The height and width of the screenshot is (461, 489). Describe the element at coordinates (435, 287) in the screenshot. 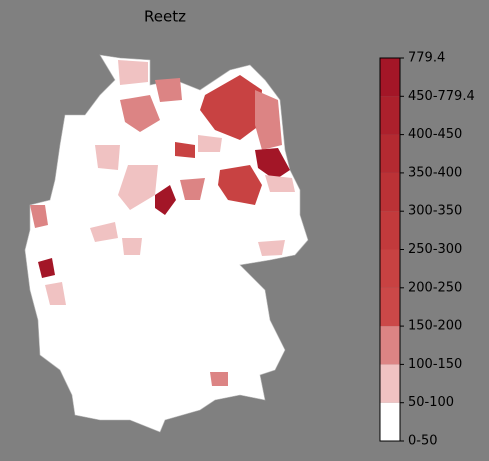

I see `colorbar-label: 200-250` at that location.